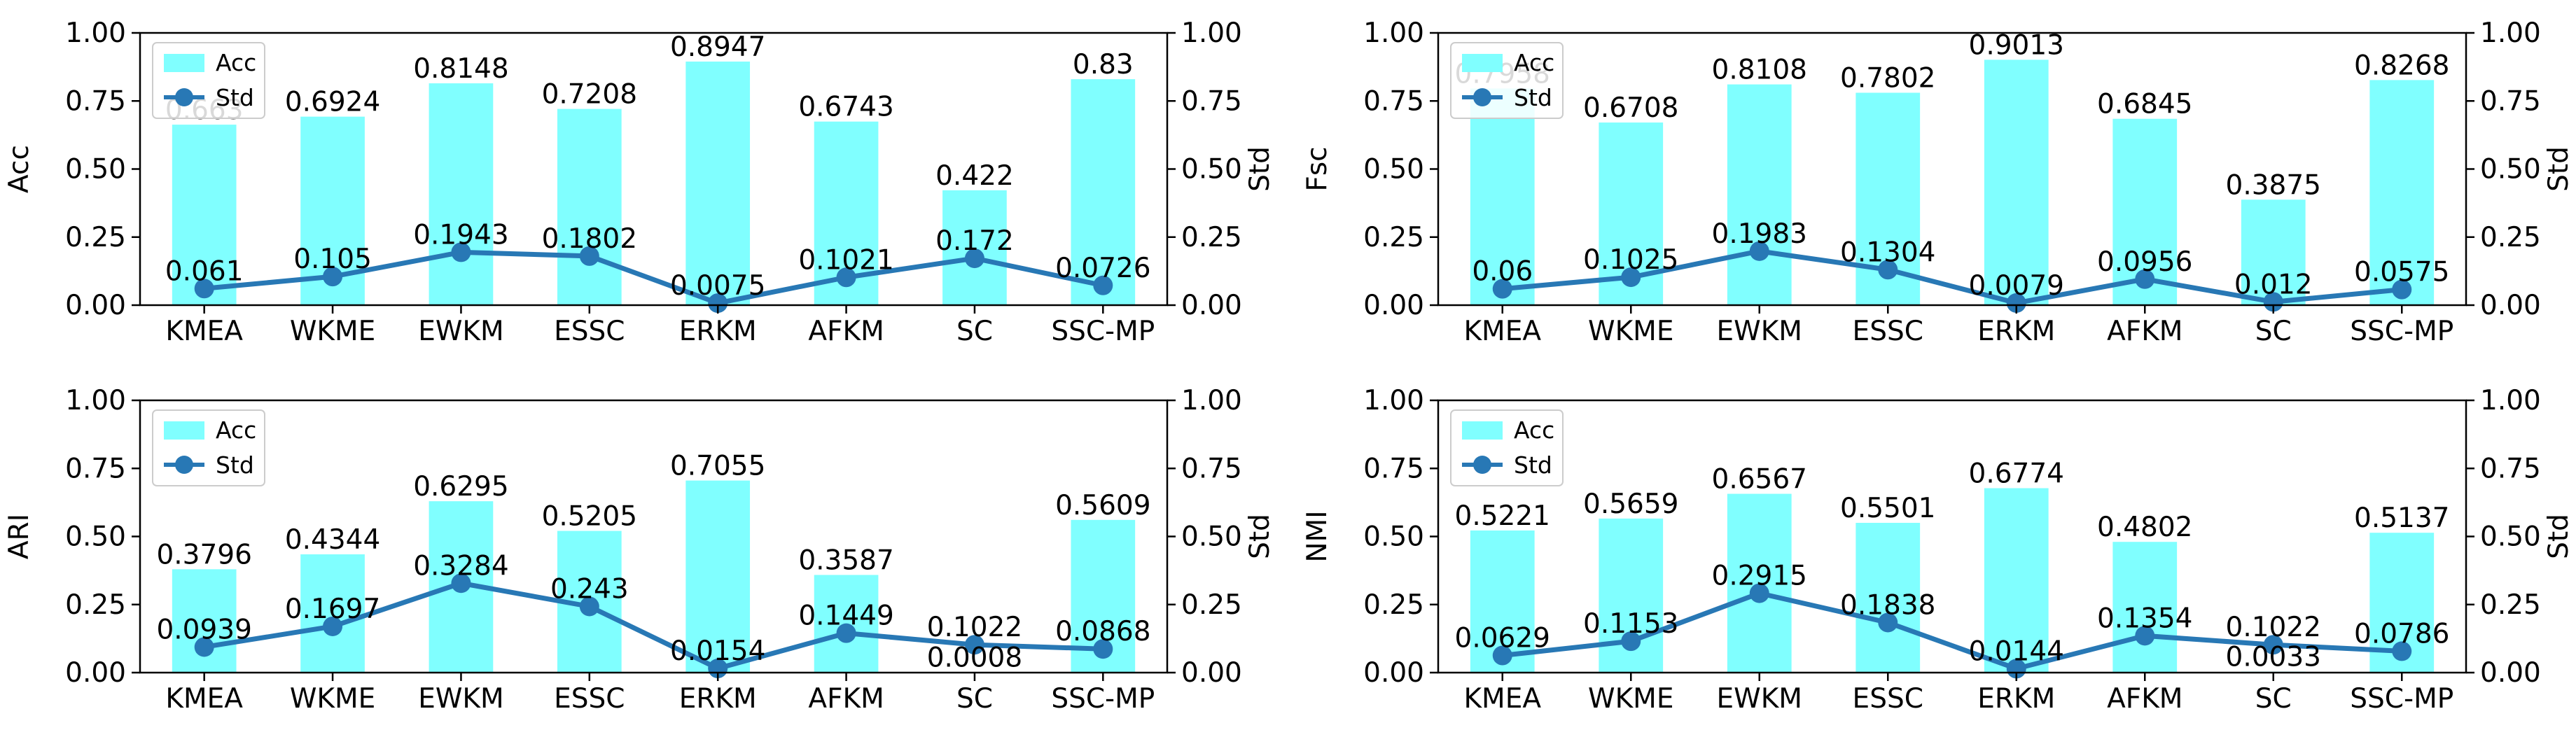  What do you see at coordinates (1888, 331) in the screenshot?
I see `x-tick-label: ESSC` at bounding box center [1888, 331].